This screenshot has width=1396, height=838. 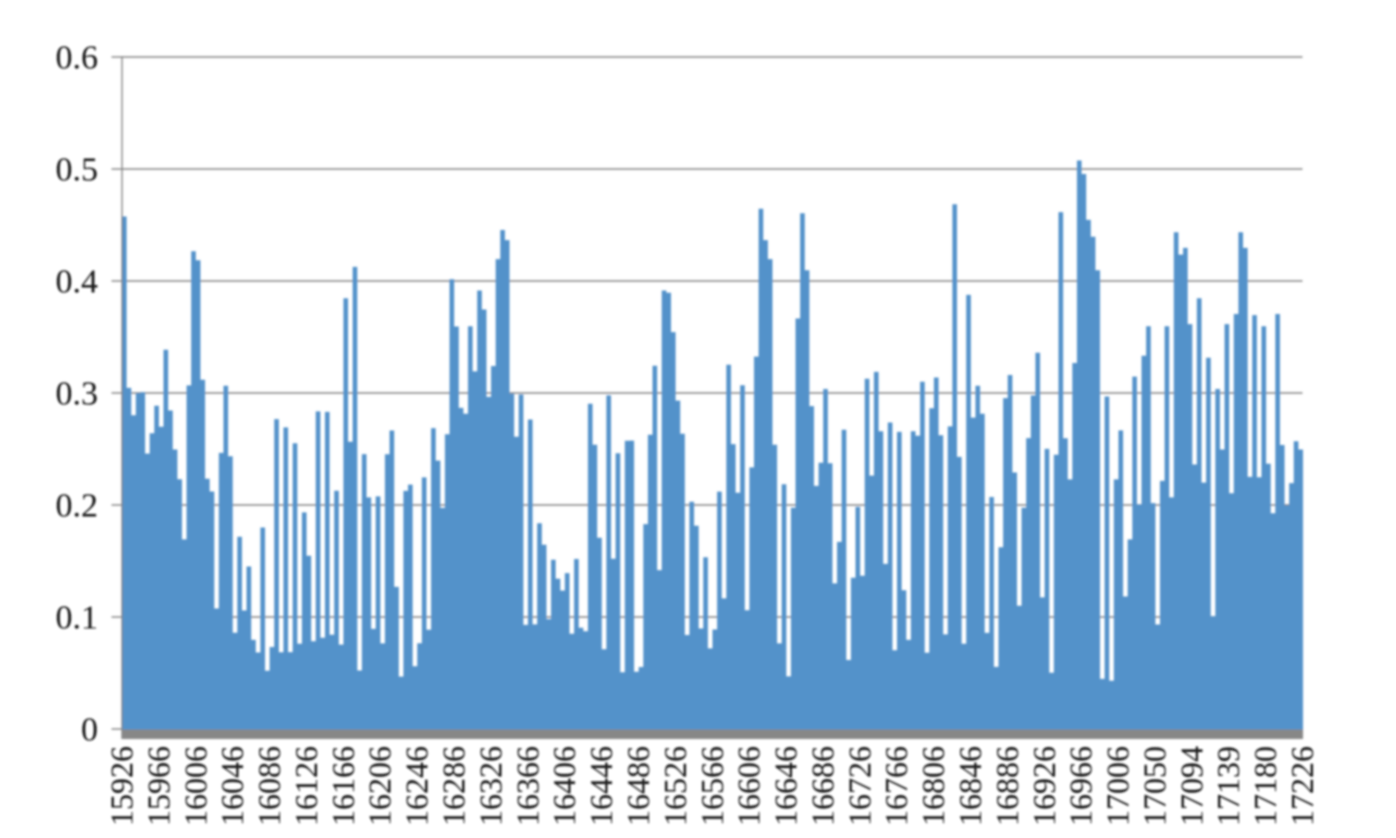 I want to click on svg-text: 16926, so click(x=1044, y=786).